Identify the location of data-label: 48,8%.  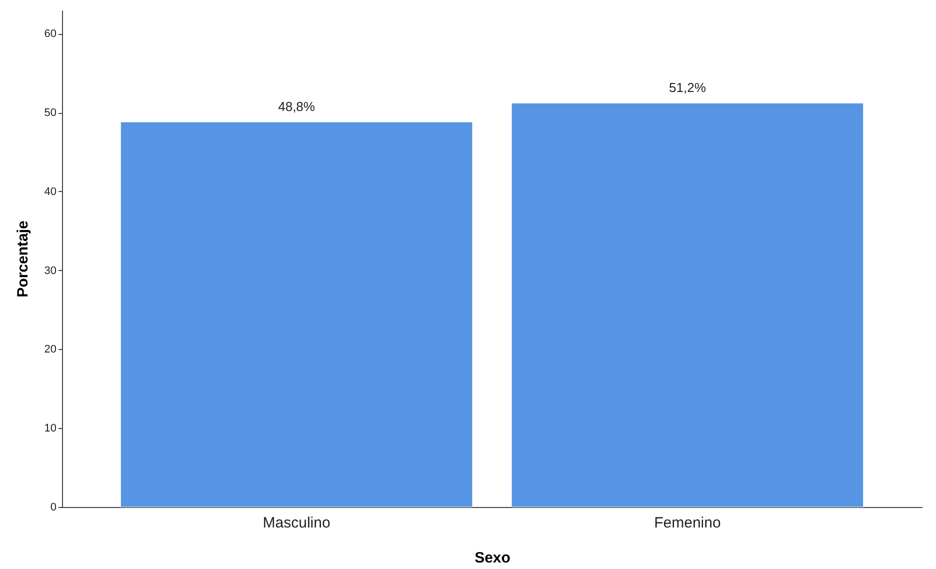
(297, 106).